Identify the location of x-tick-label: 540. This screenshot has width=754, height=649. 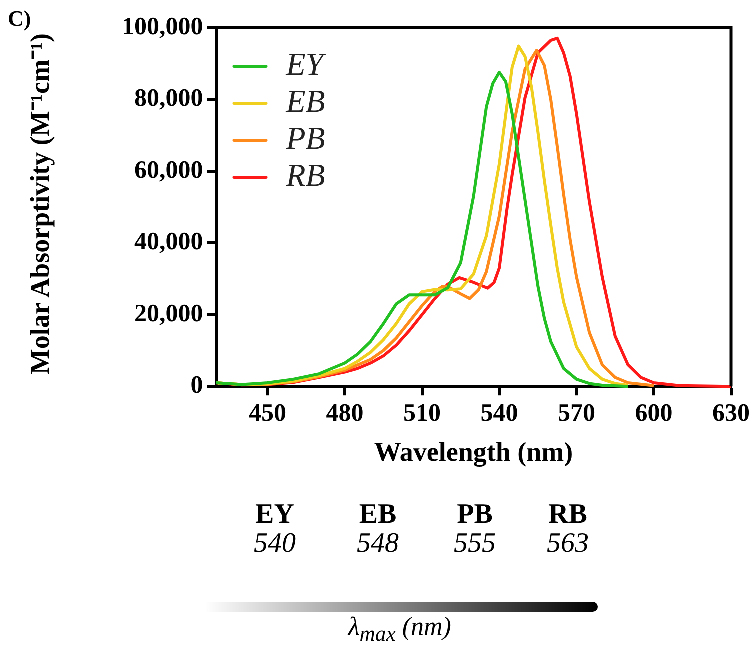
(499, 414).